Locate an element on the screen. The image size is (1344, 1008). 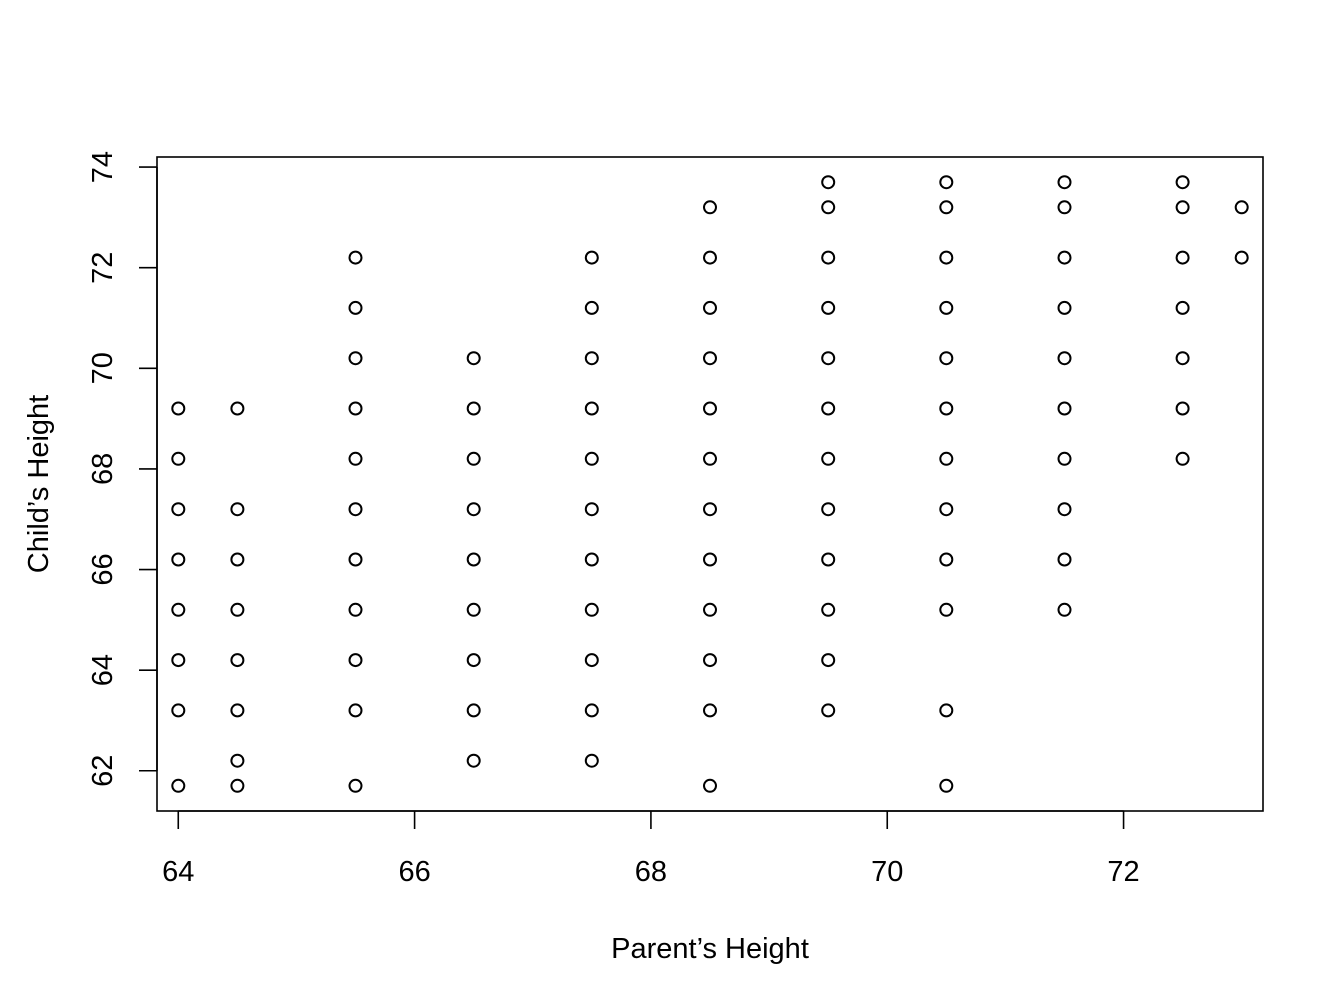
y-tick-label: 68 is located at coordinates (103, 469).